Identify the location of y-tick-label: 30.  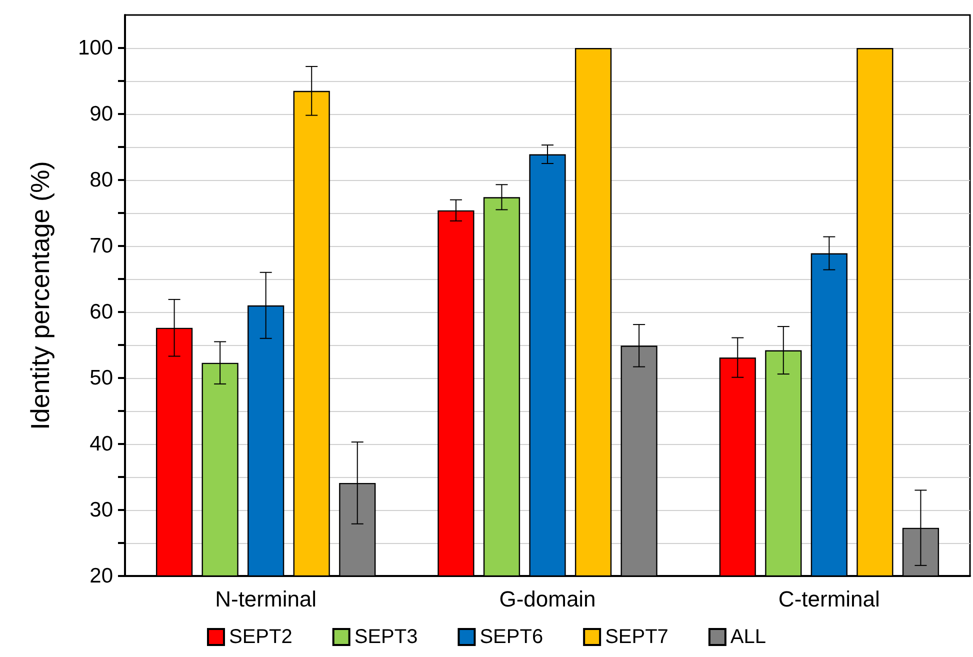
(101, 510).